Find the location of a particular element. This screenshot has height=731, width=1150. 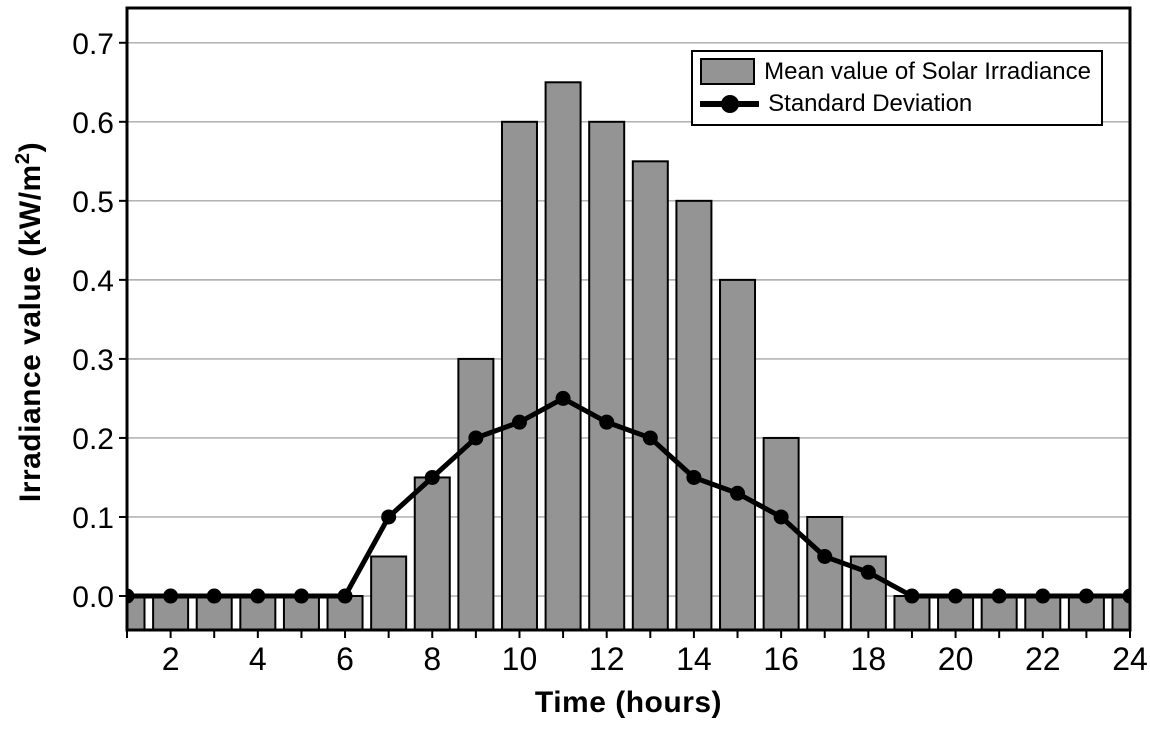

svg-text: 14 is located at coordinates (694, 659).